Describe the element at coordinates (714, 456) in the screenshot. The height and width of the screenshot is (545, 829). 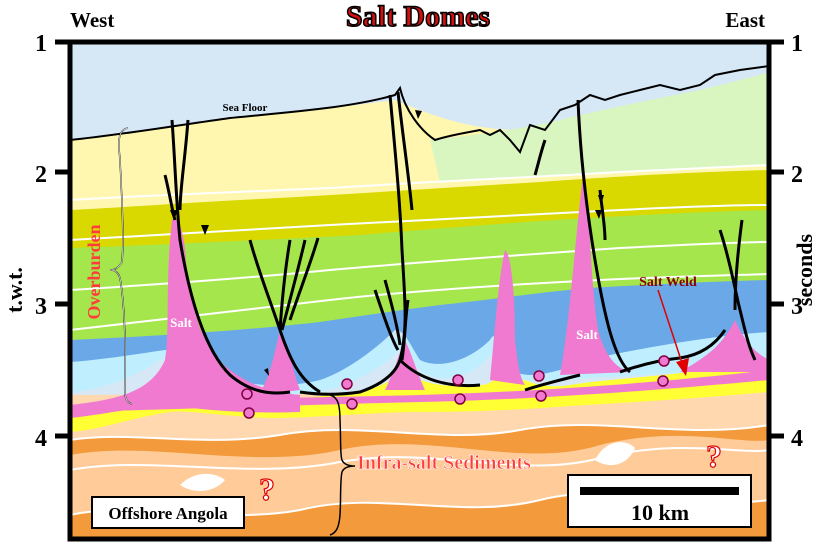
I see `question-mark-right: ?` at that location.